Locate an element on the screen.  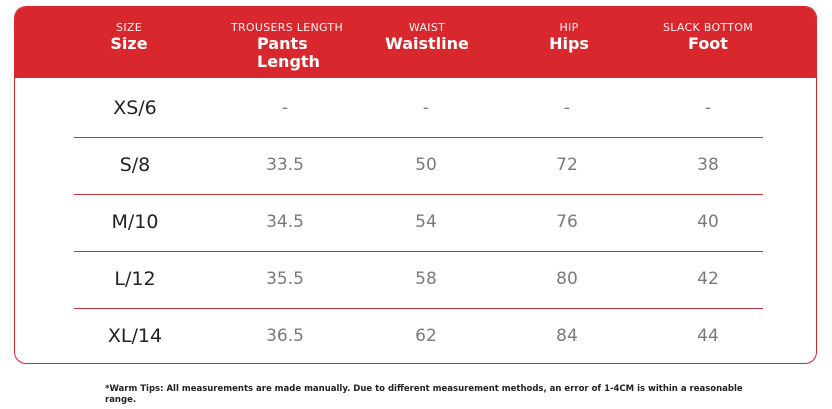
header-foot-main: Foot is located at coordinates (708, 43).